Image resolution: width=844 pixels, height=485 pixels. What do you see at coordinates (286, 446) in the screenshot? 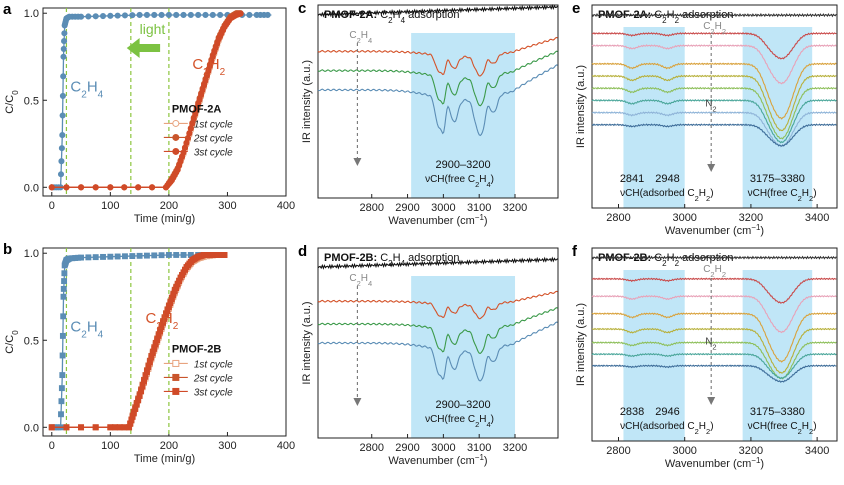
I see `x-tick-label: 400` at bounding box center [286, 446].